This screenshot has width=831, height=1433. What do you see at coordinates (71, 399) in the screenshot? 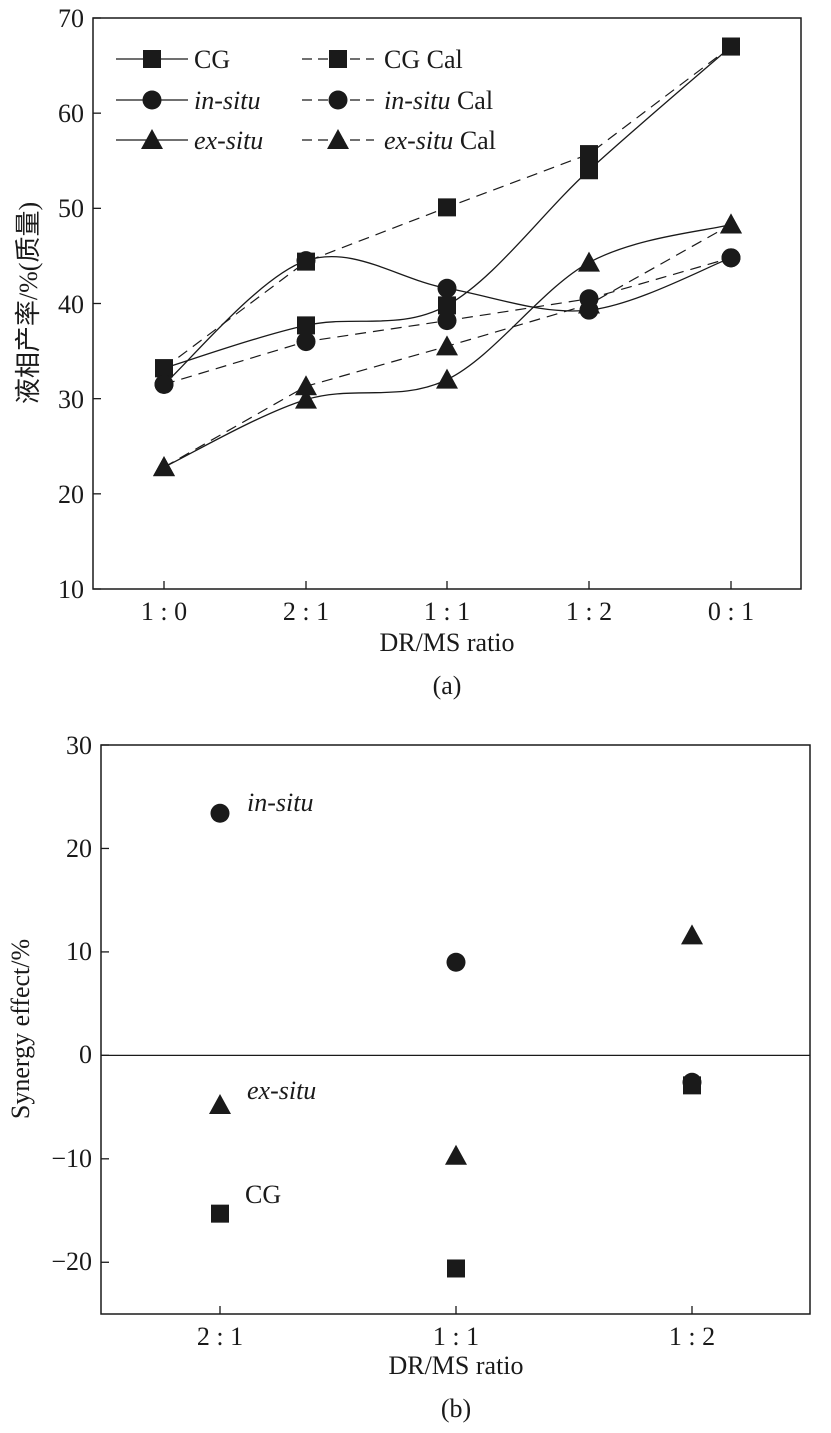
I see `y-tick-label-a: 30` at bounding box center [71, 399].